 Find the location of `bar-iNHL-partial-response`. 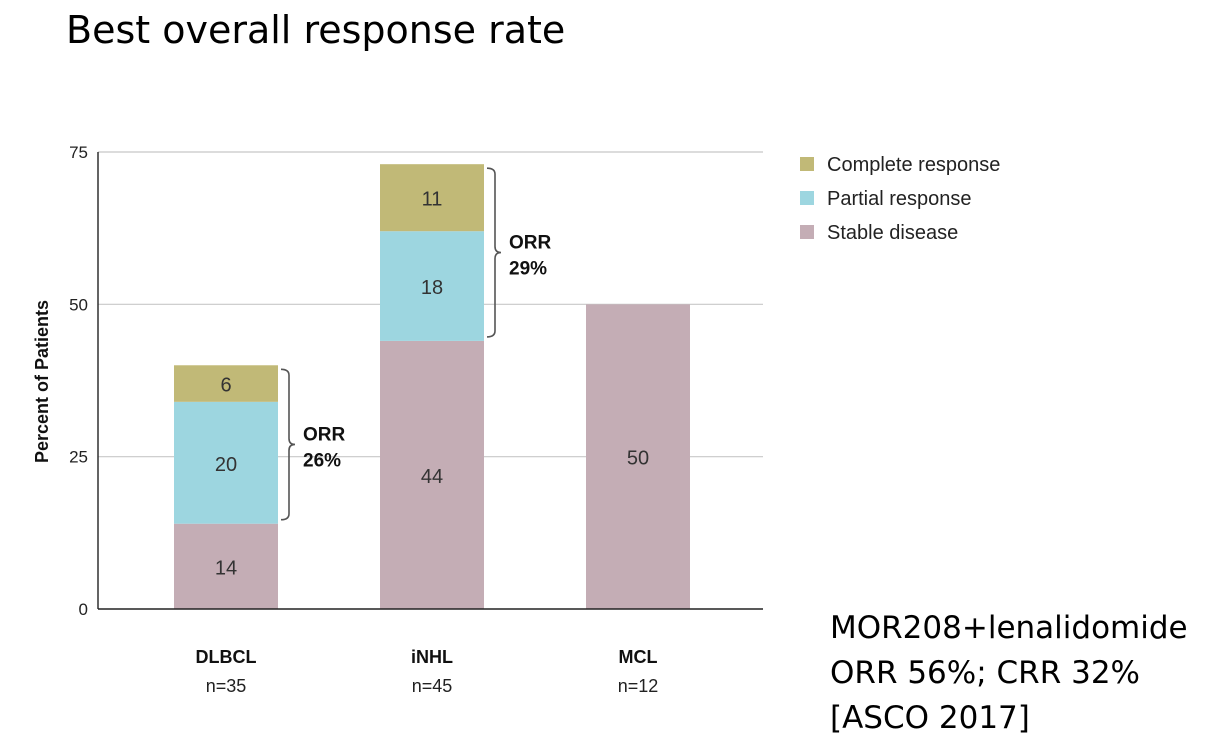

bar-iNHL-partial-response is located at coordinates (432, 286).